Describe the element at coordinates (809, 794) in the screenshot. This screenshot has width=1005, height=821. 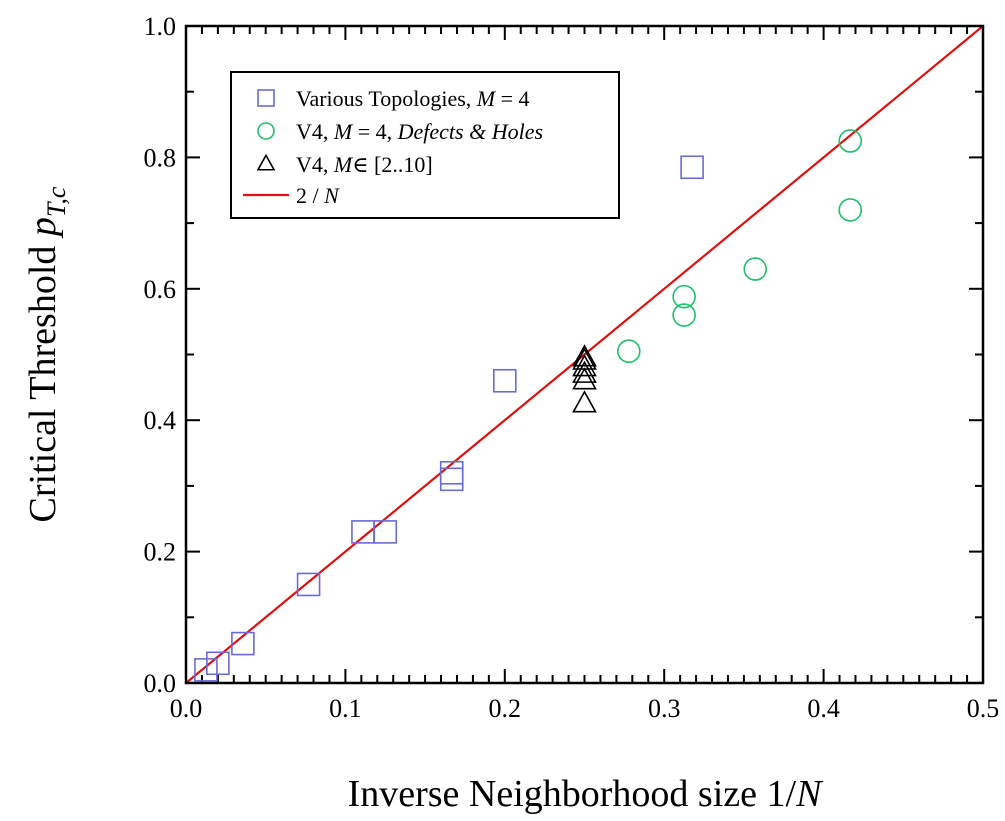
I see `x-axis-title-var: N` at that location.